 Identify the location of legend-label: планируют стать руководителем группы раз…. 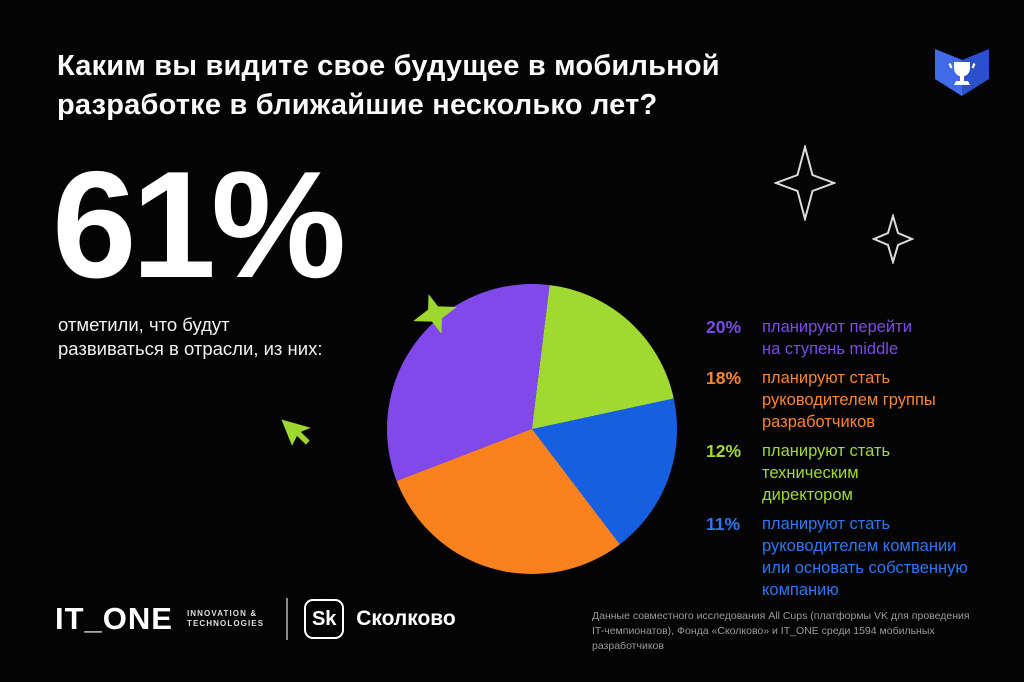
(849, 400).